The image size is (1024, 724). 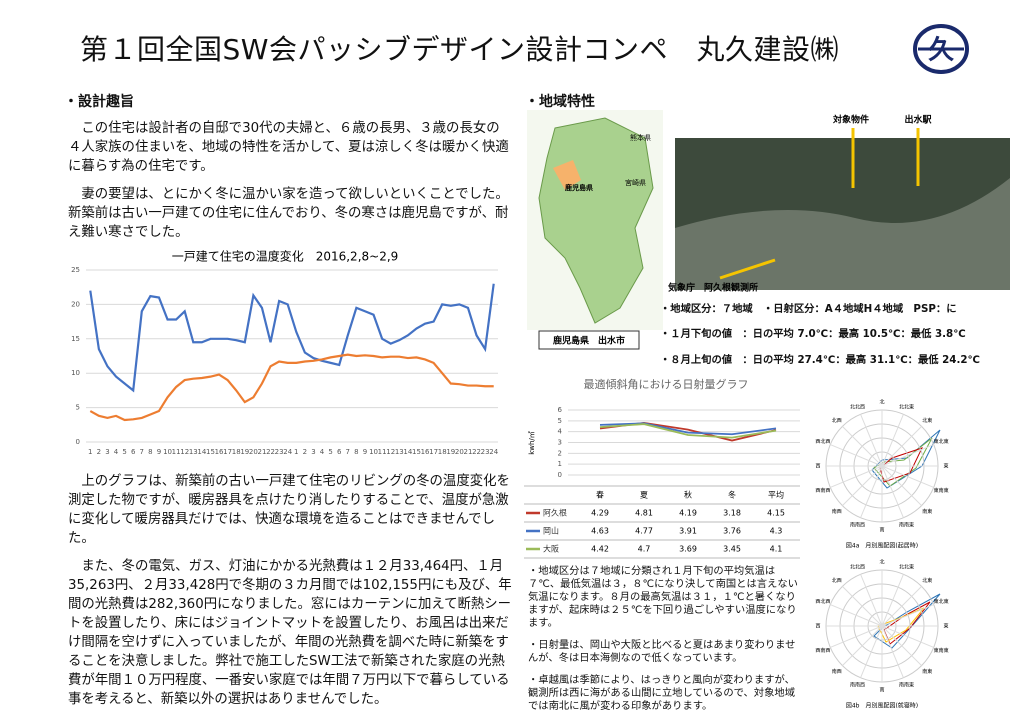 What do you see at coordinates (193, 452) in the screenshot?
I see `x-tick-label: 13` at bounding box center [193, 452].